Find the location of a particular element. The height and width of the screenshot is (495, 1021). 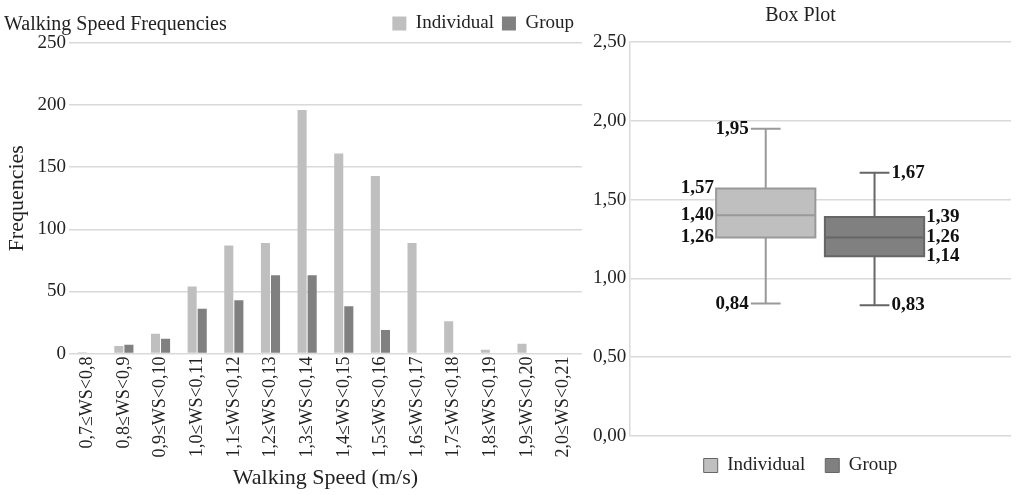

annotation: 1,67 is located at coordinates (908, 171).